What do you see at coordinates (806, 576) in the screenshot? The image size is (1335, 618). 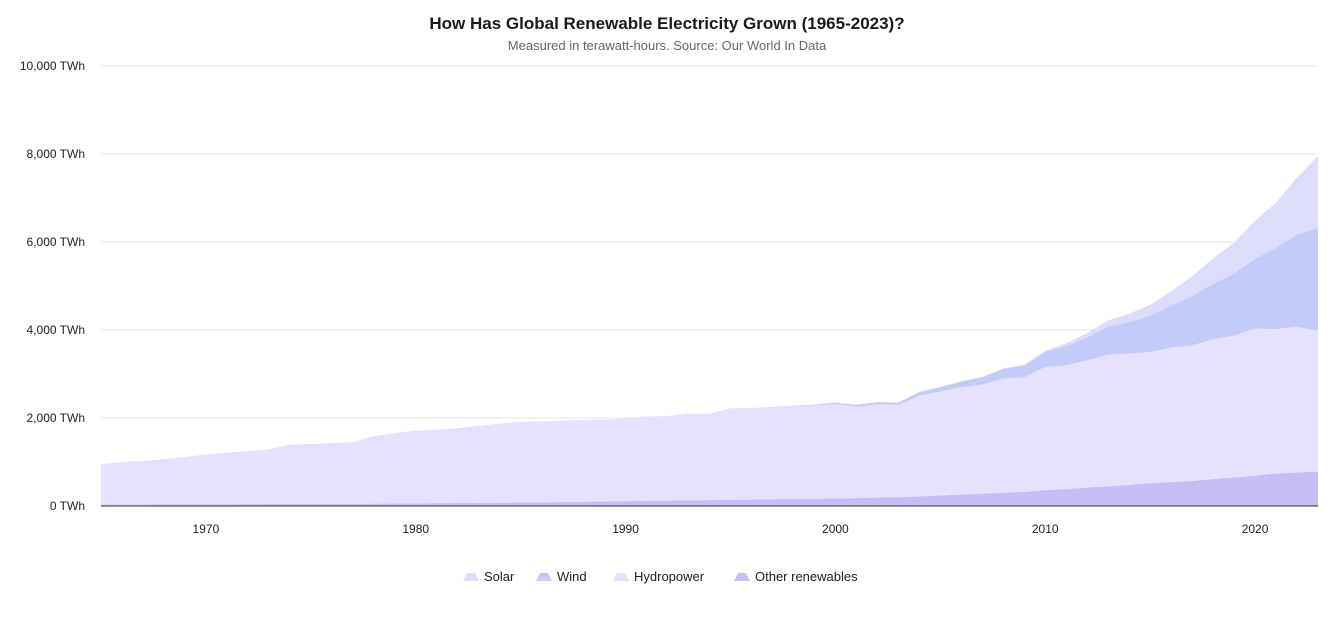 I see `legend-label: Other renewables` at bounding box center [806, 576].